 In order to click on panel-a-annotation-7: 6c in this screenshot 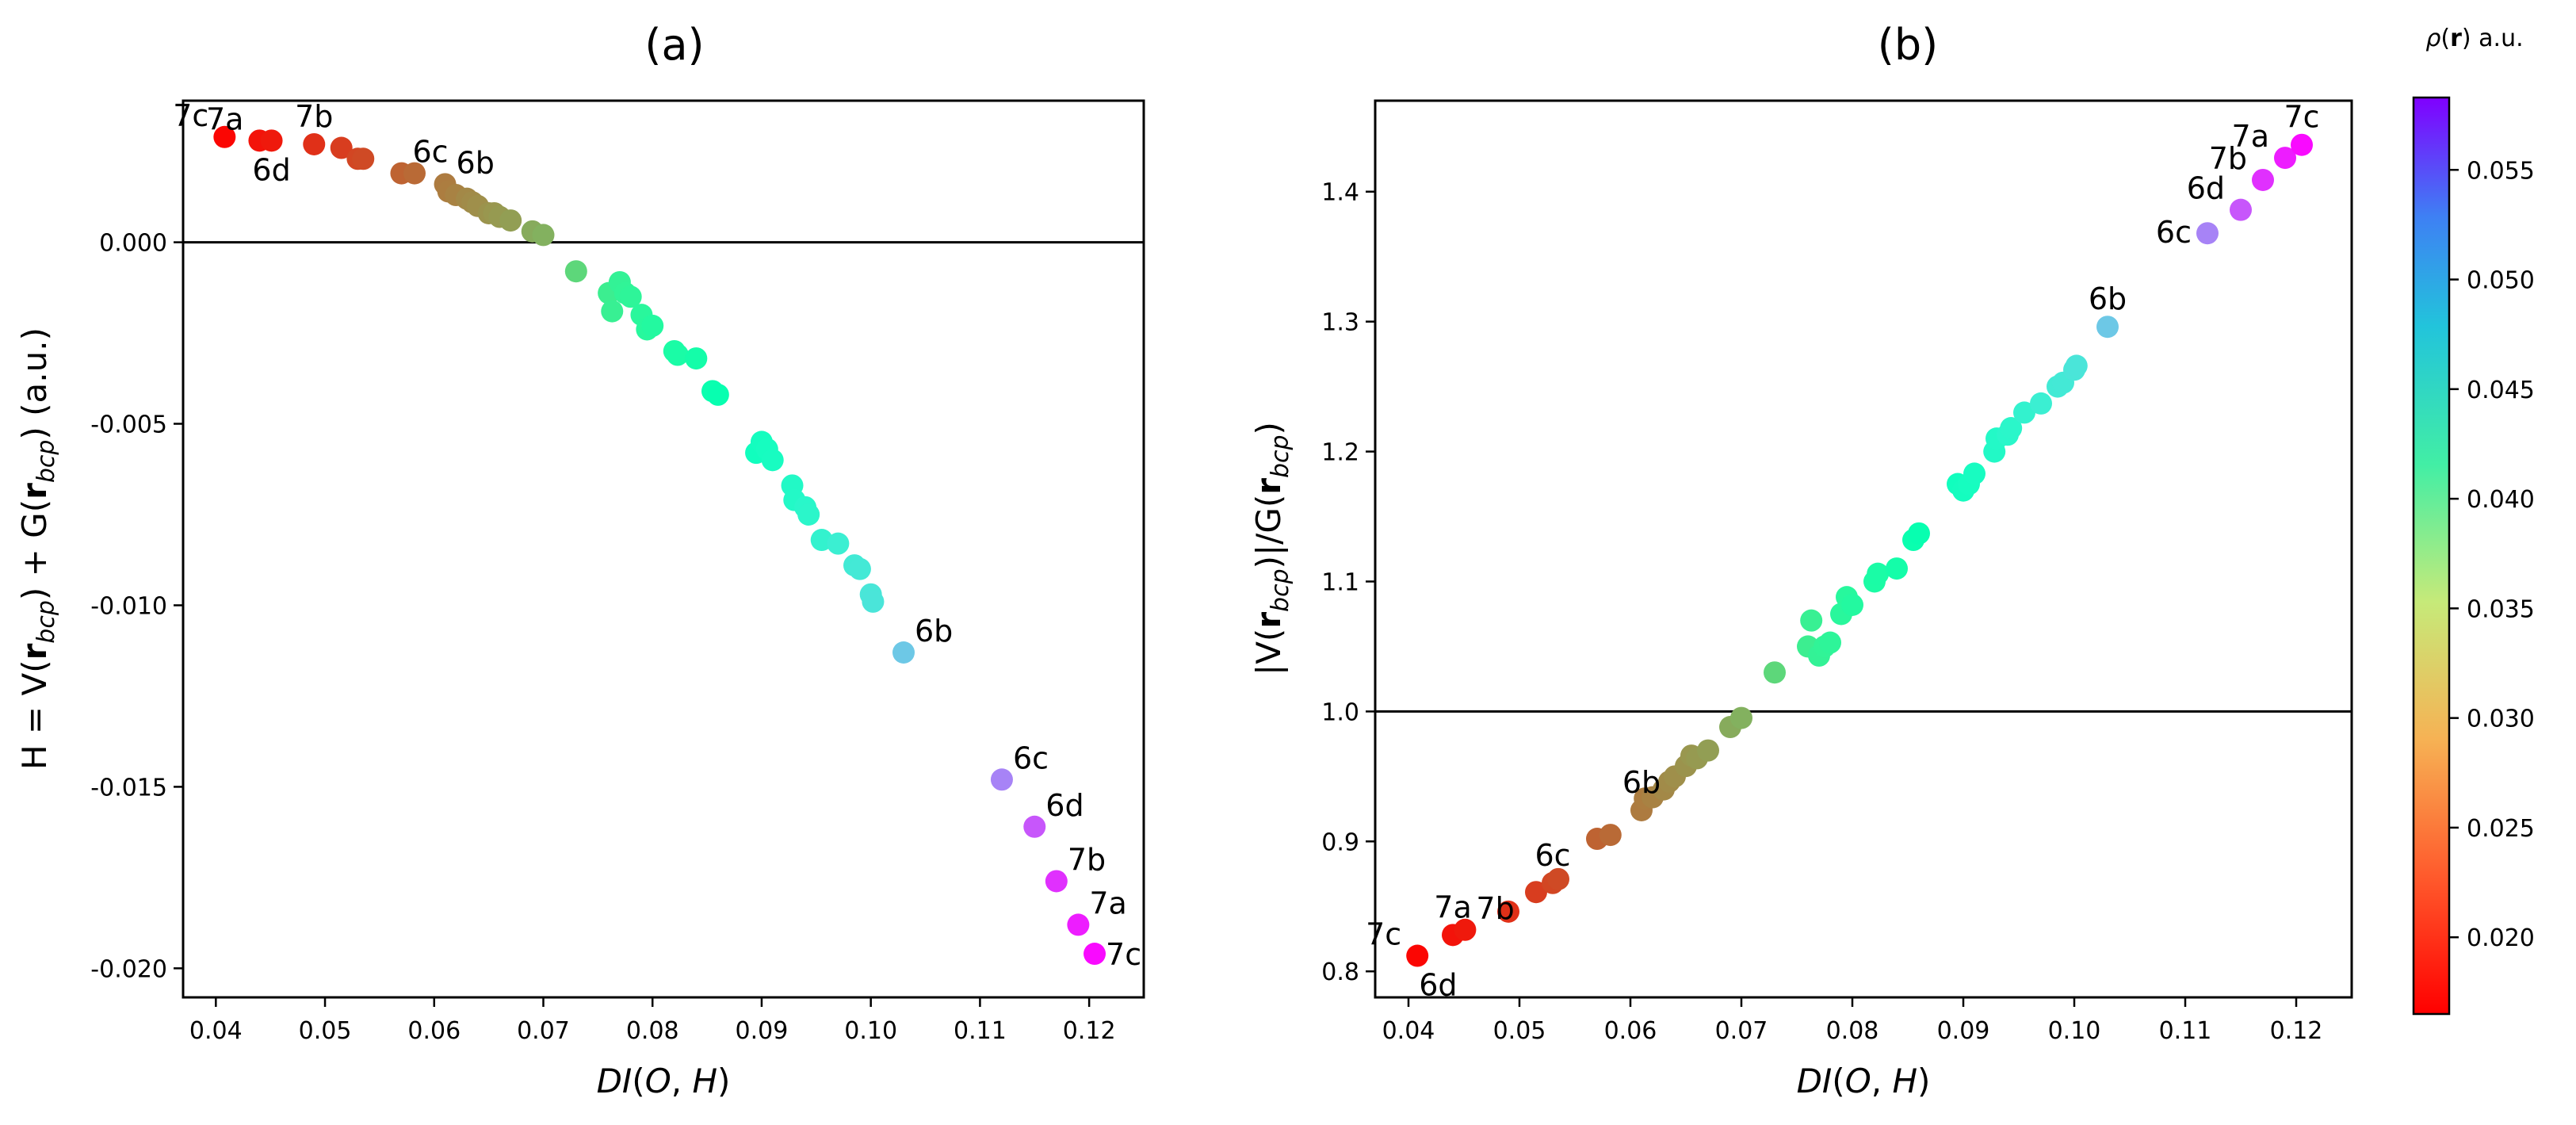, I will do `click(1031, 757)`.